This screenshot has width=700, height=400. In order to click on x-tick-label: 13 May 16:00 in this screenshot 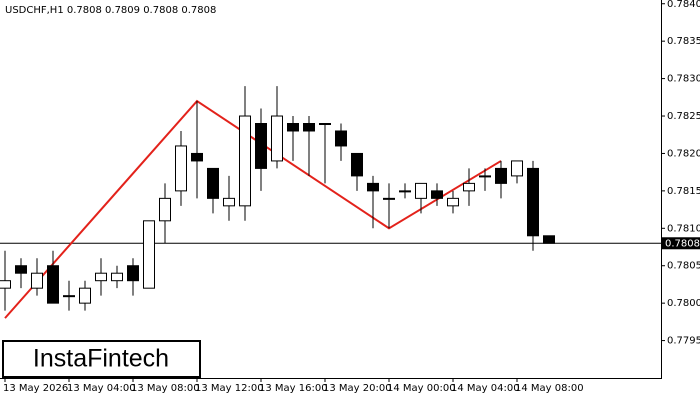, I will do `click(293, 388)`.